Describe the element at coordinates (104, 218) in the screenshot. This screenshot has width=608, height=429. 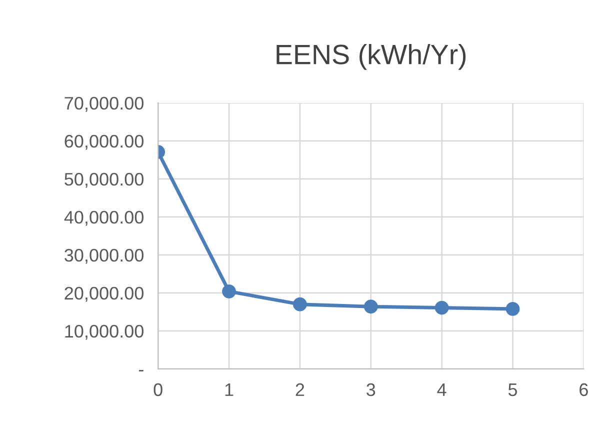
I see `y-tick-label: 40,000.00` at that location.